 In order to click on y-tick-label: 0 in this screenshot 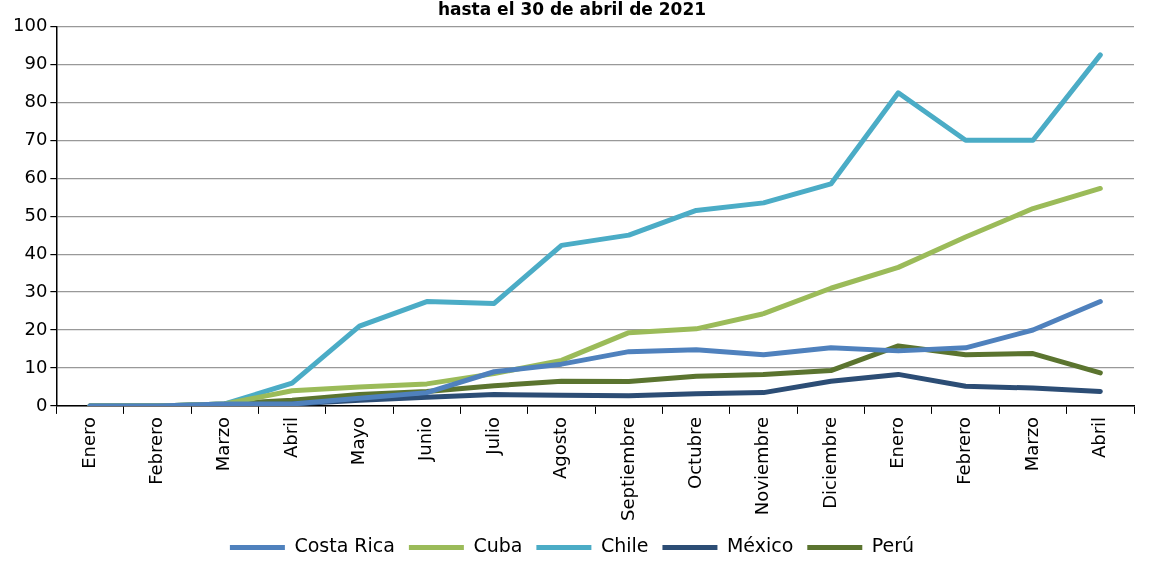, I will do `click(41, 404)`.